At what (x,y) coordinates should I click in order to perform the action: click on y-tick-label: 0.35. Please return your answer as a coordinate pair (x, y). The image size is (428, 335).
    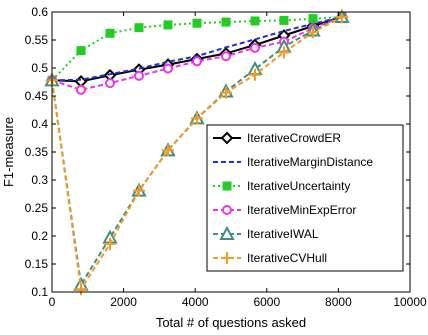
    Looking at the image, I should click on (37, 152).